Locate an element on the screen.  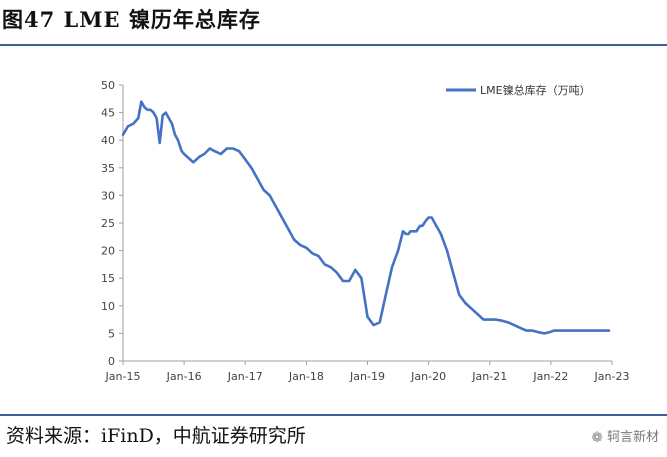
wechat-icon: ❁ is located at coordinates (597, 438).